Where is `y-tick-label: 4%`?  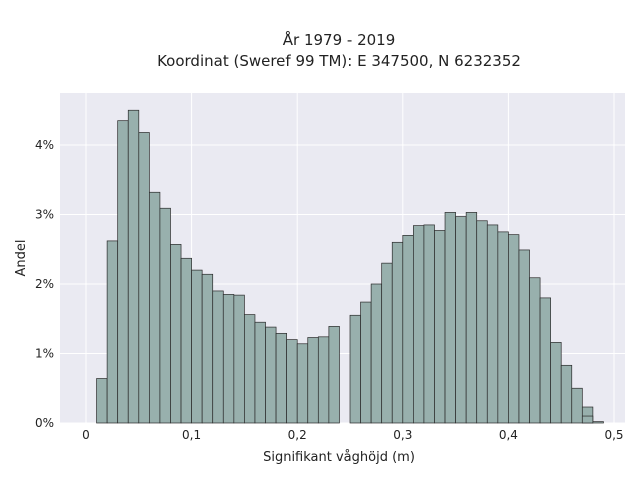
y-tick-label: 4% is located at coordinates (44, 145).